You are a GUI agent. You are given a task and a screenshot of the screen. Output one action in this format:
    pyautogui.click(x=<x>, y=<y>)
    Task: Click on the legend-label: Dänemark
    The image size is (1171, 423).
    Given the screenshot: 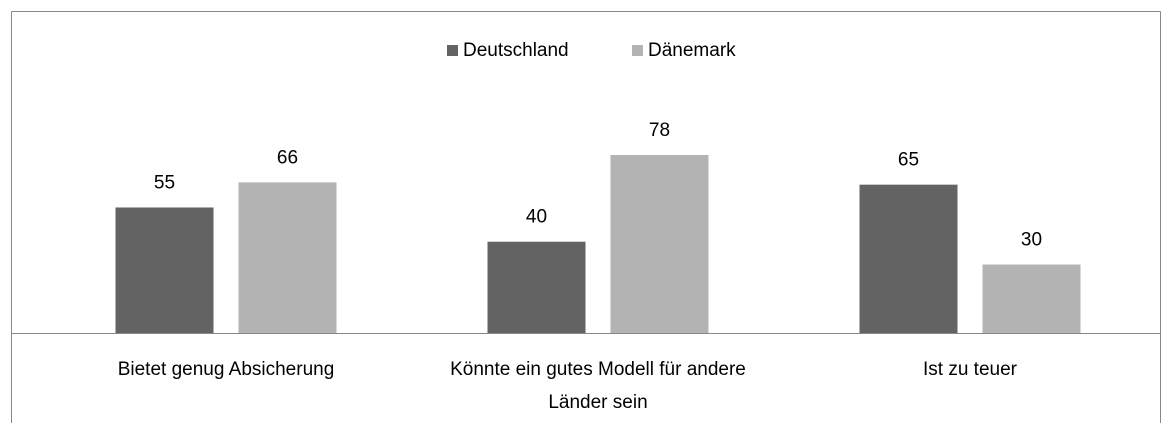 What is the action you would take?
    pyautogui.click(x=692, y=50)
    